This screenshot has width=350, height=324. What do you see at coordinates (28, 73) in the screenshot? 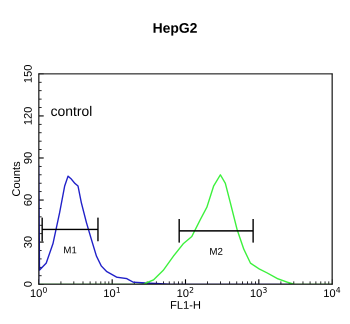
I see `y-tick-label: 150` at bounding box center [28, 73].